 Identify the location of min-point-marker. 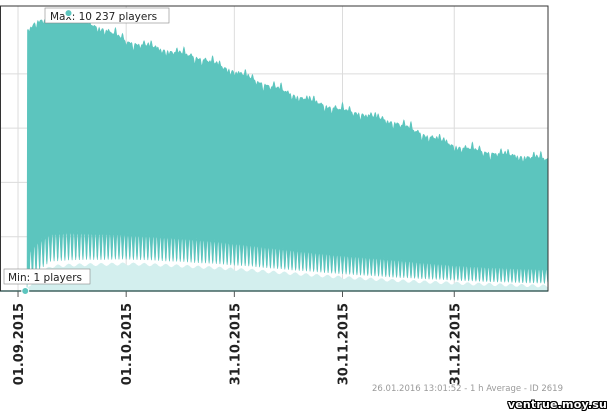
(25, 290).